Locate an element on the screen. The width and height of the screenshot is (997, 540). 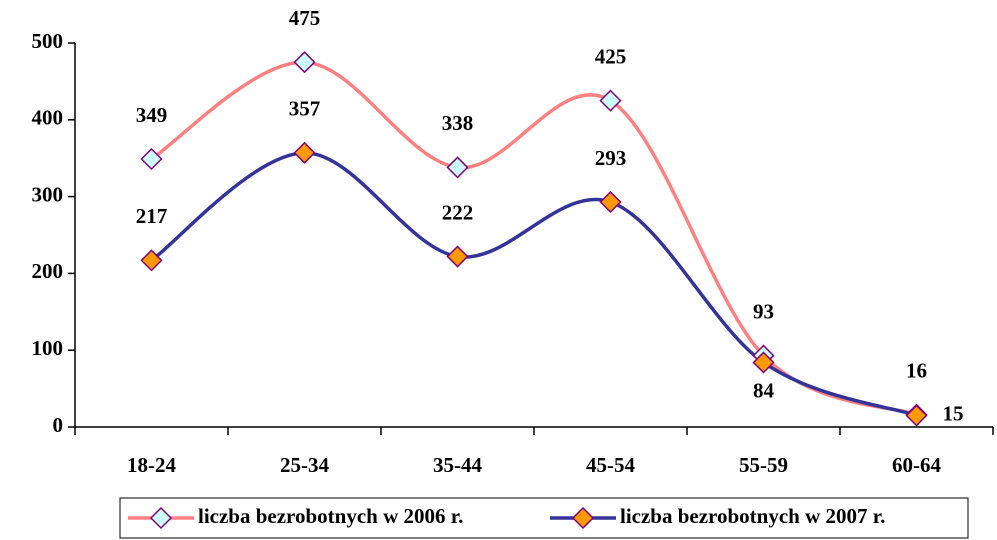
data-label: 217 is located at coordinates (152, 216).